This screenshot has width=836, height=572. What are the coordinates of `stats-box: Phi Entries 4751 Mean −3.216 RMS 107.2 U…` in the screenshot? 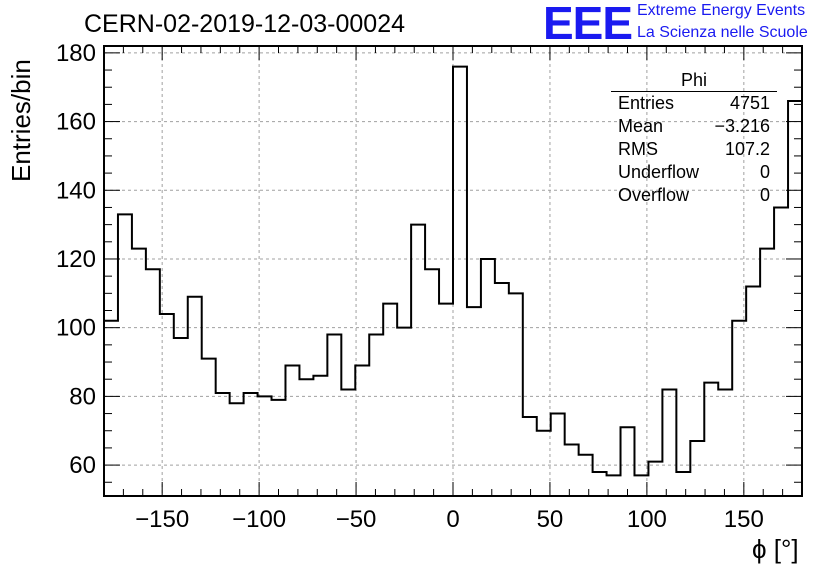 It's located at (694, 138).